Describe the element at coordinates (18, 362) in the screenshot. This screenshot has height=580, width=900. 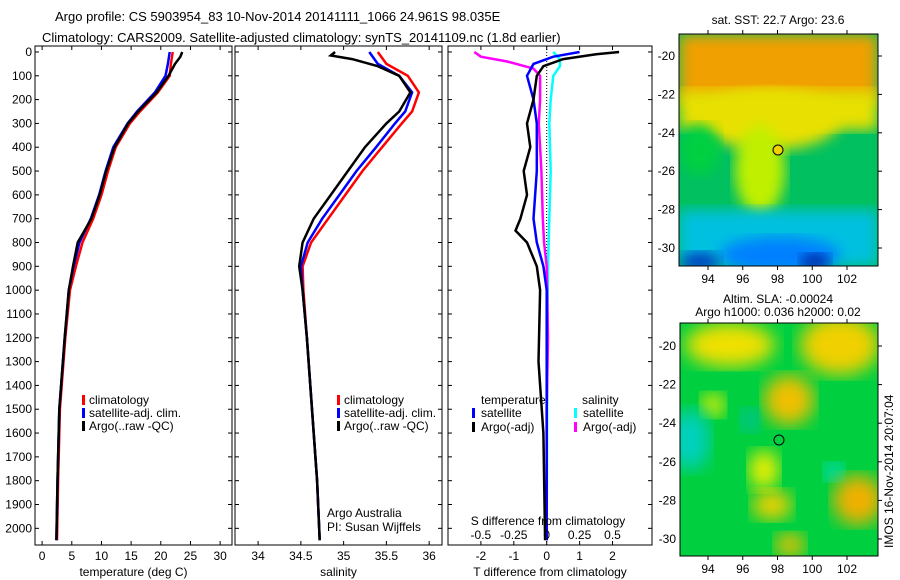
I see `y-tick-label: 1300` at that location.